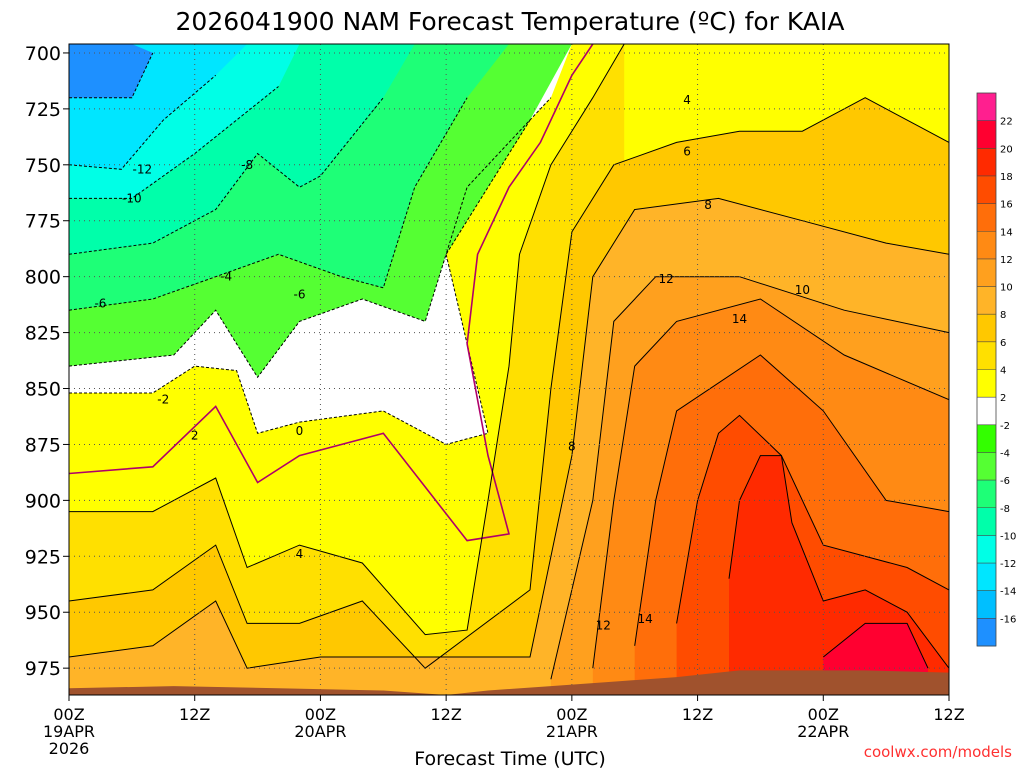 The height and width of the screenshot is (768, 1024). Describe the element at coordinates (43, 222) in the screenshot. I see `y-tick-label: 775` at that location.